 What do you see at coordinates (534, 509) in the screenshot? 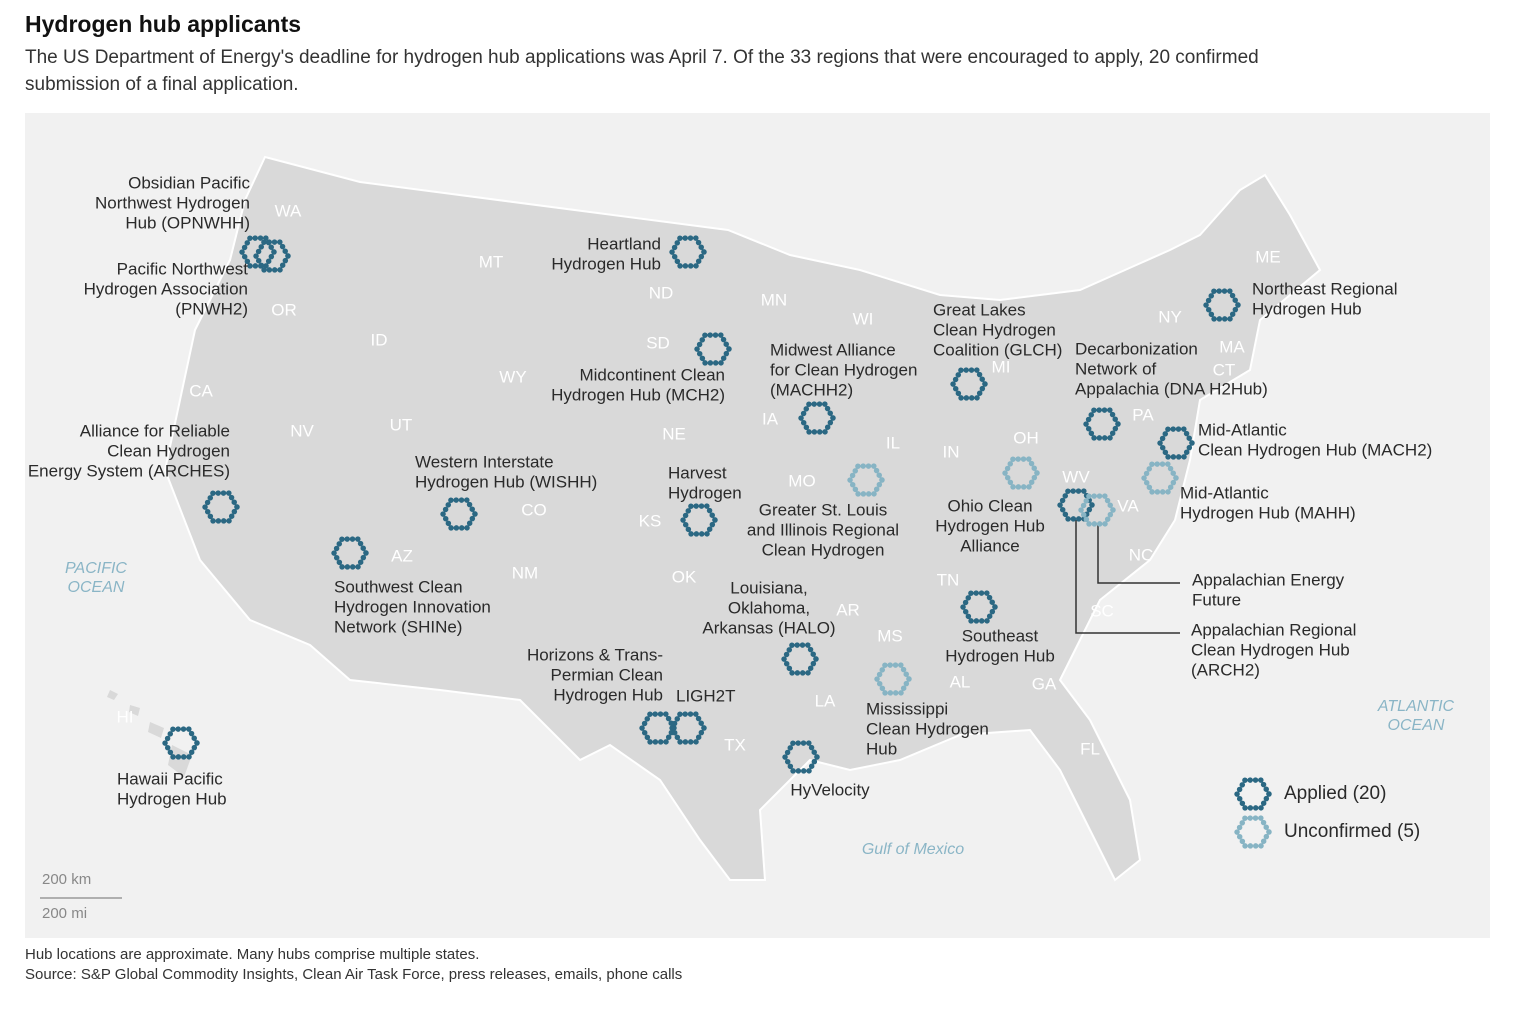
I see `state-label: CO` at bounding box center [534, 509].